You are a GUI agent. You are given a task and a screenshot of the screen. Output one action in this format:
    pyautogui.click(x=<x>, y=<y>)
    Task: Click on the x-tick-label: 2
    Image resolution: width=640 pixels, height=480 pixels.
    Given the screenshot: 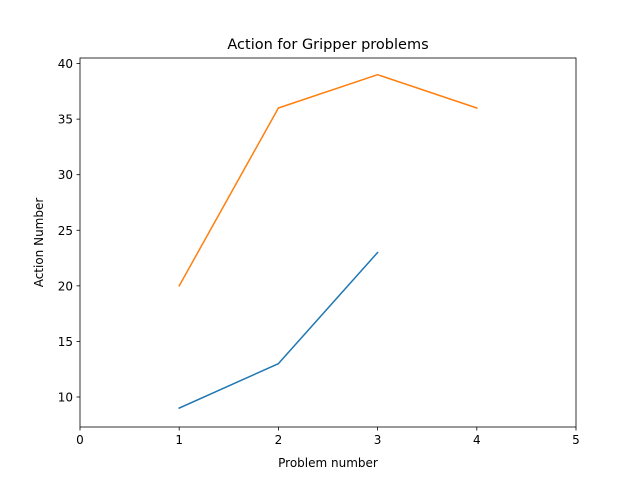 What is the action you would take?
    pyautogui.click(x=279, y=440)
    